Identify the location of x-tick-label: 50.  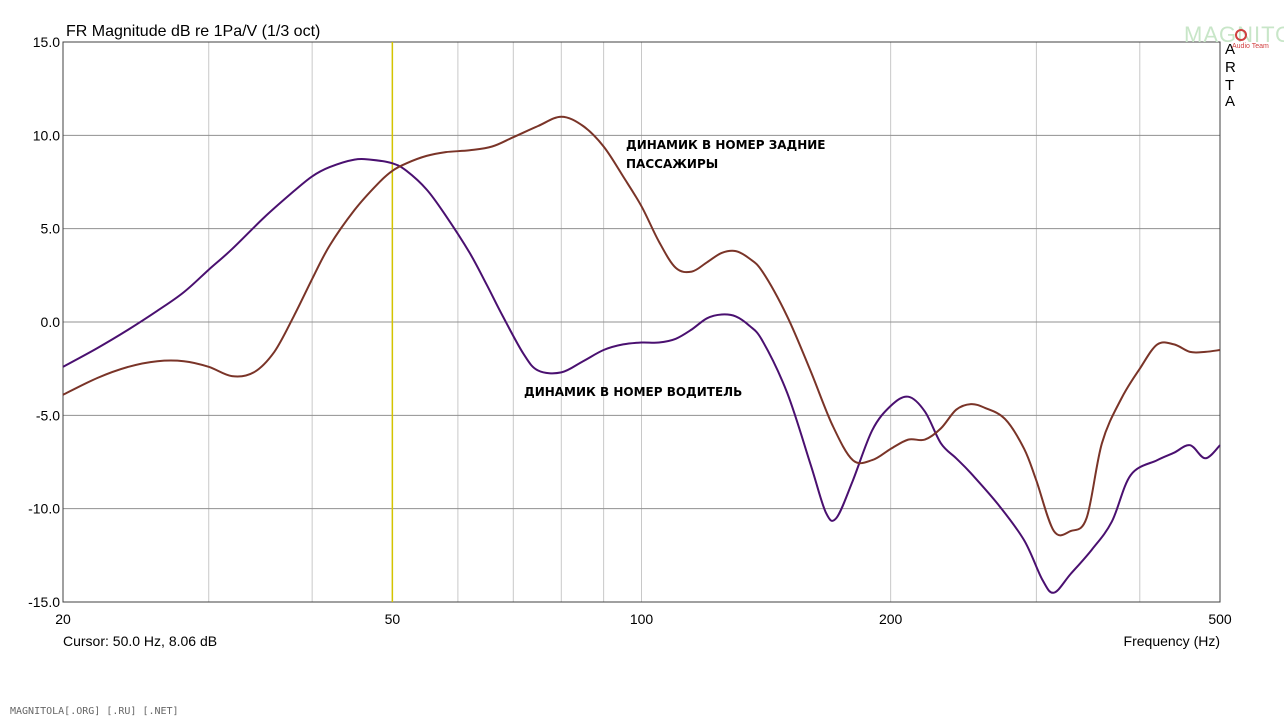
(393, 619).